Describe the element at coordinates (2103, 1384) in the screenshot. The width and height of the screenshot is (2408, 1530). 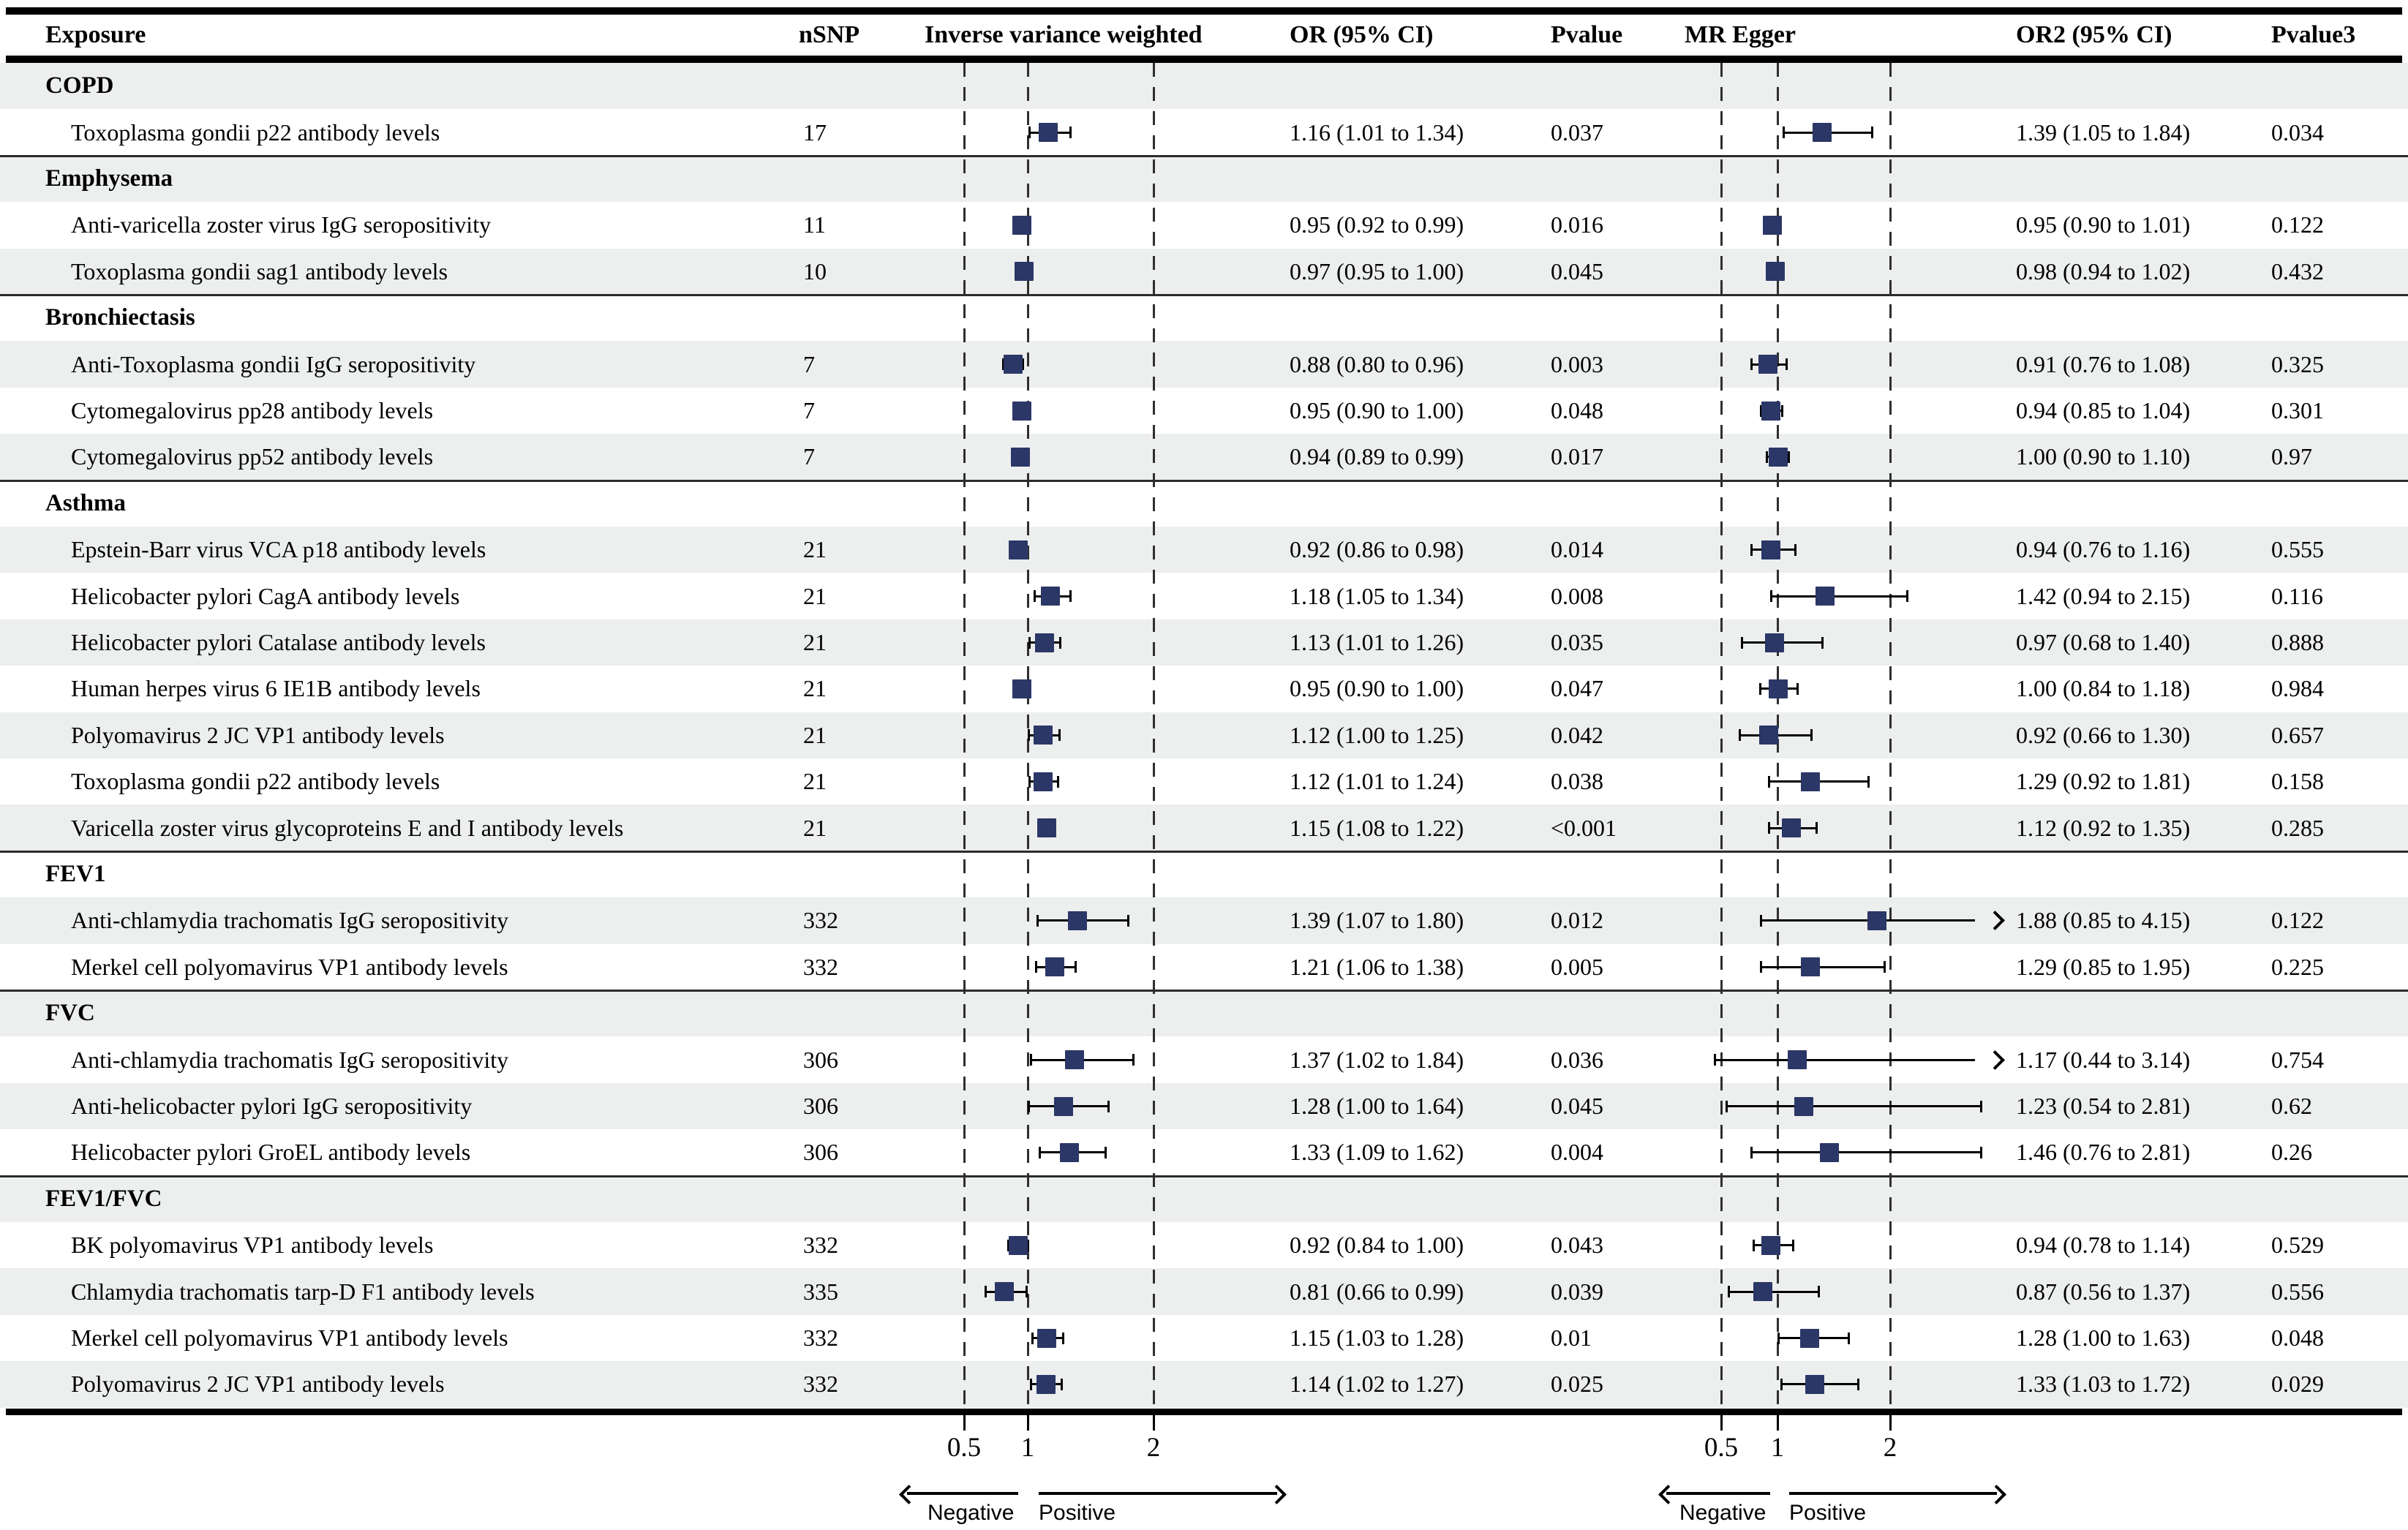
I see `or2-ci-value: 1.33 (1.03 to 1.72)` at that location.